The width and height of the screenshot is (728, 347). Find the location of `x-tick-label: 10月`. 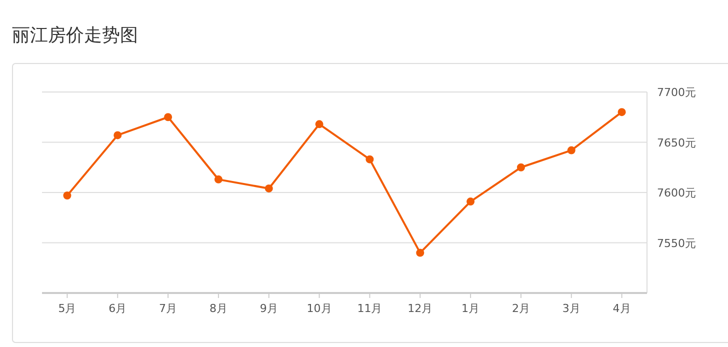

x-tick-label: 10月 is located at coordinates (319, 308).